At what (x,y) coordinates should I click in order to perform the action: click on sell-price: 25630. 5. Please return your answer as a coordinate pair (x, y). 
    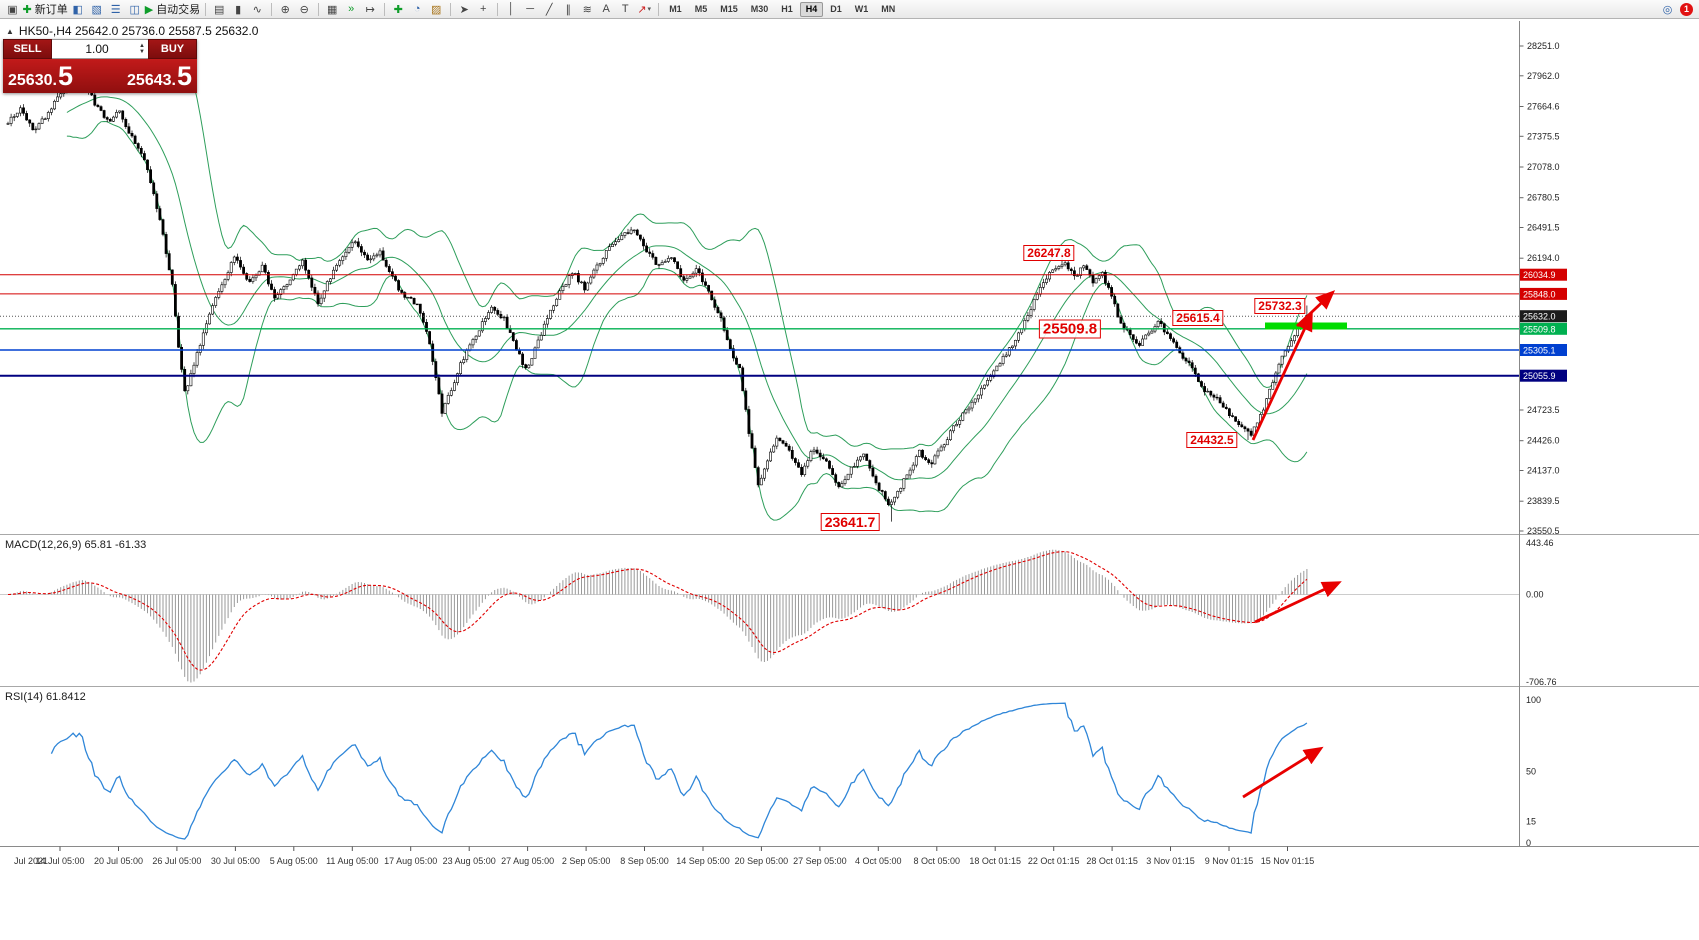
    Looking at the image, I should click on (51, 75).